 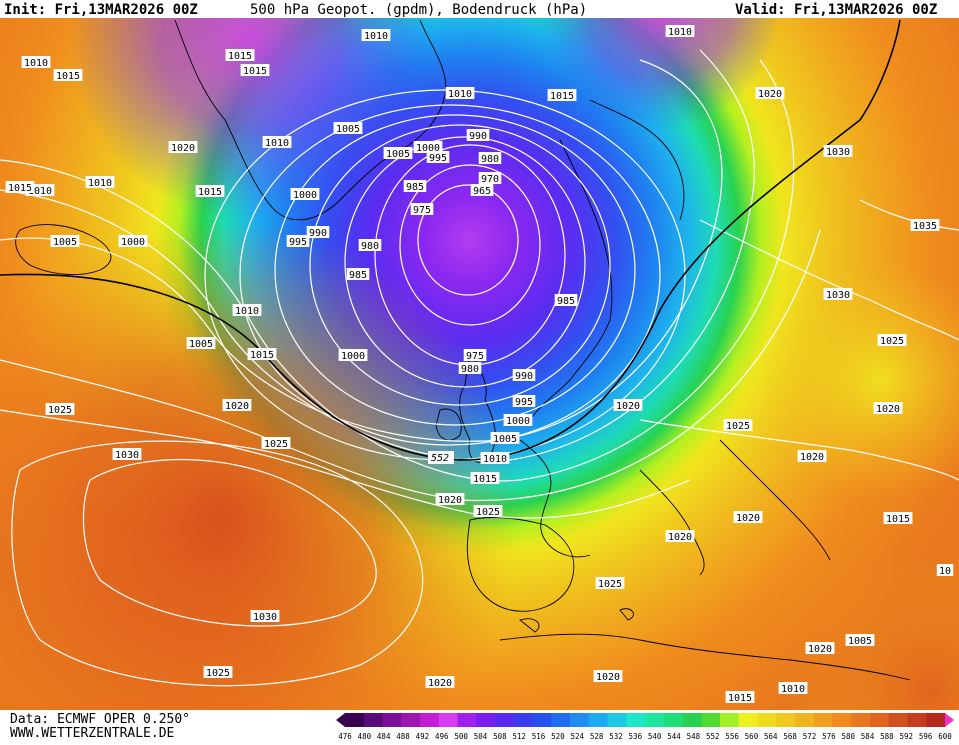 What do you see at coordinates (448, 424) in the screenshot?
I see `ireland-coast` at bounding box center [448, 424].